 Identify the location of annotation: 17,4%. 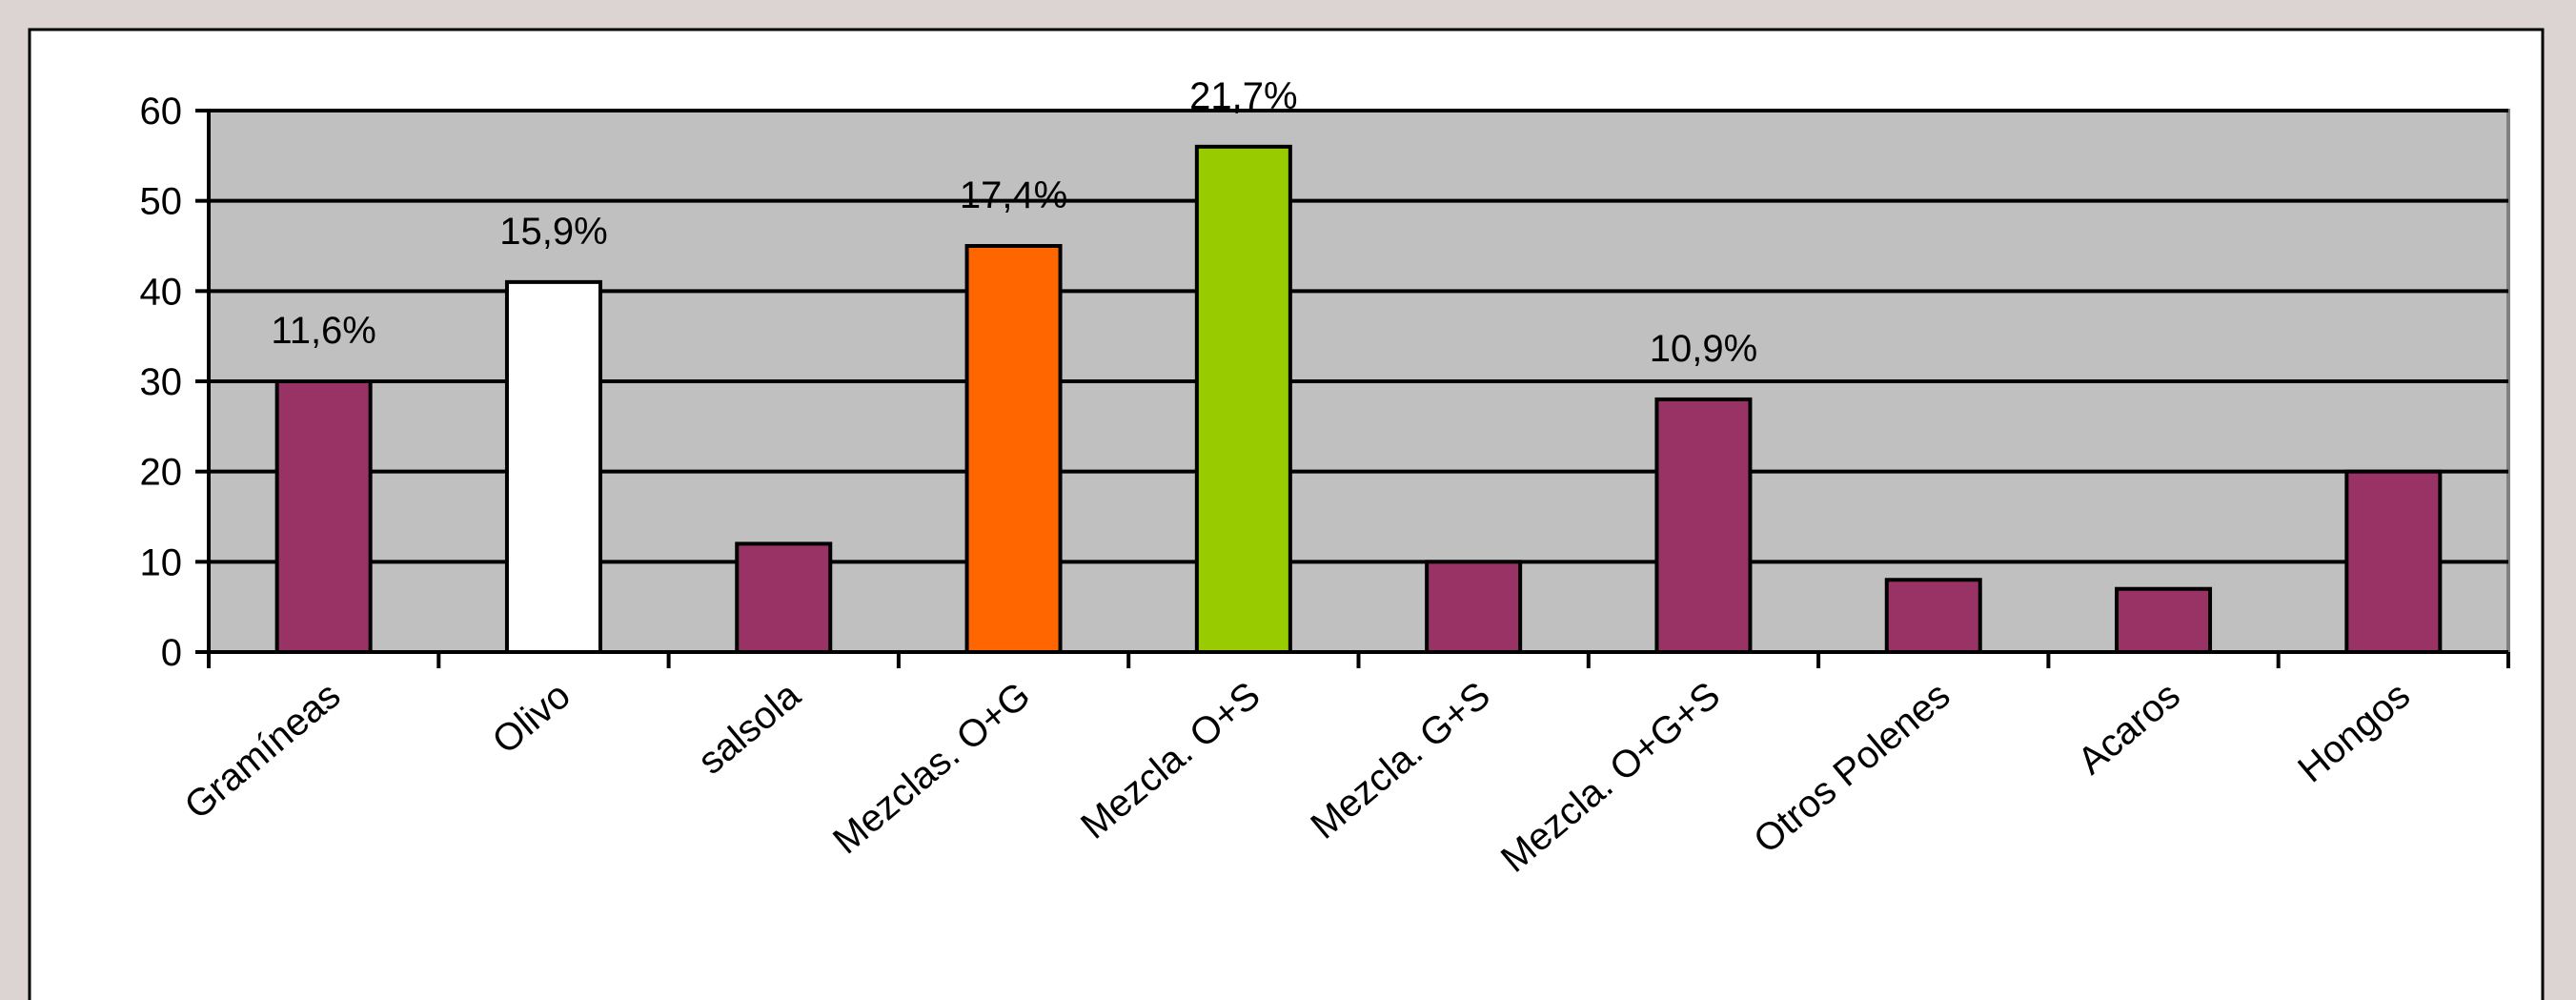
(1013, 195).